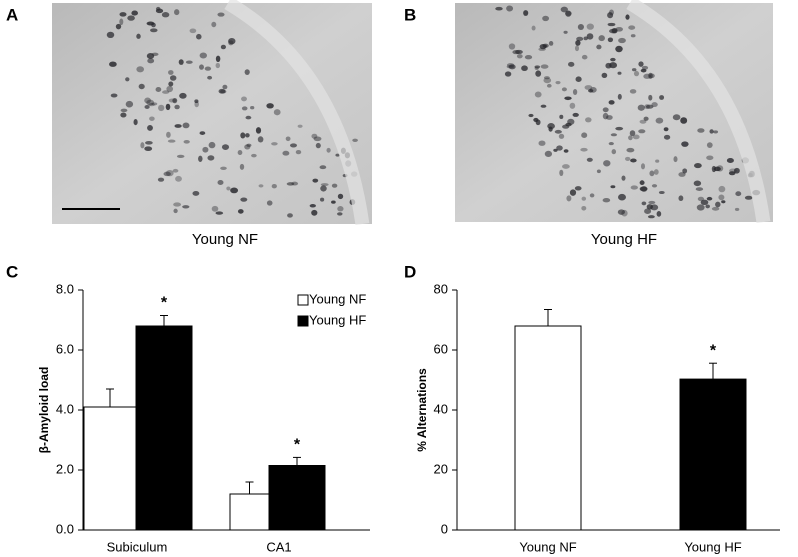  Describe the element at coordinates (65, 408) in the screenshot. I see `y-tick-label: 4.0` at that location.